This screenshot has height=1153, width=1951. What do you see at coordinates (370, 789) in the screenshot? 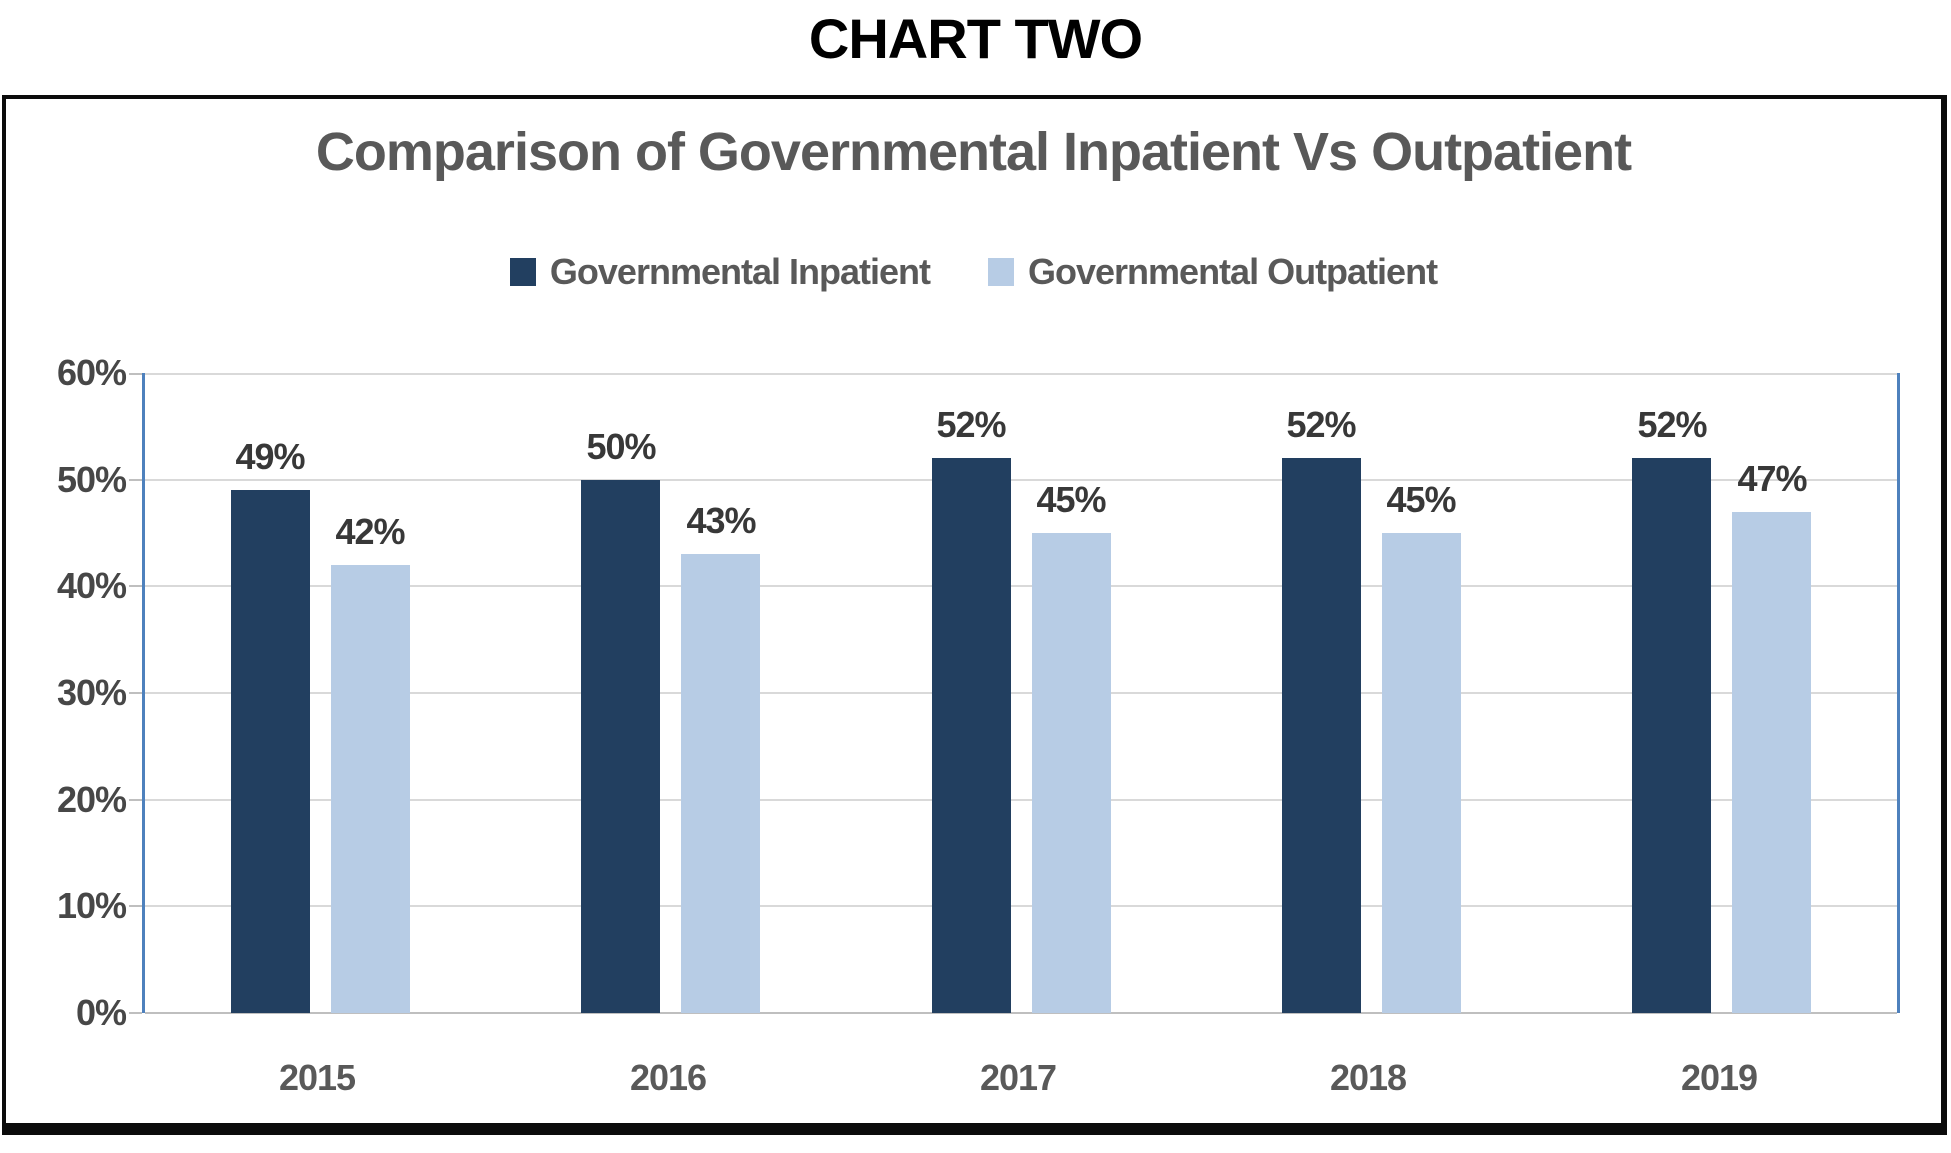
I see `bar-governmental-outpatient-2015` at bounding box center [370, 789].